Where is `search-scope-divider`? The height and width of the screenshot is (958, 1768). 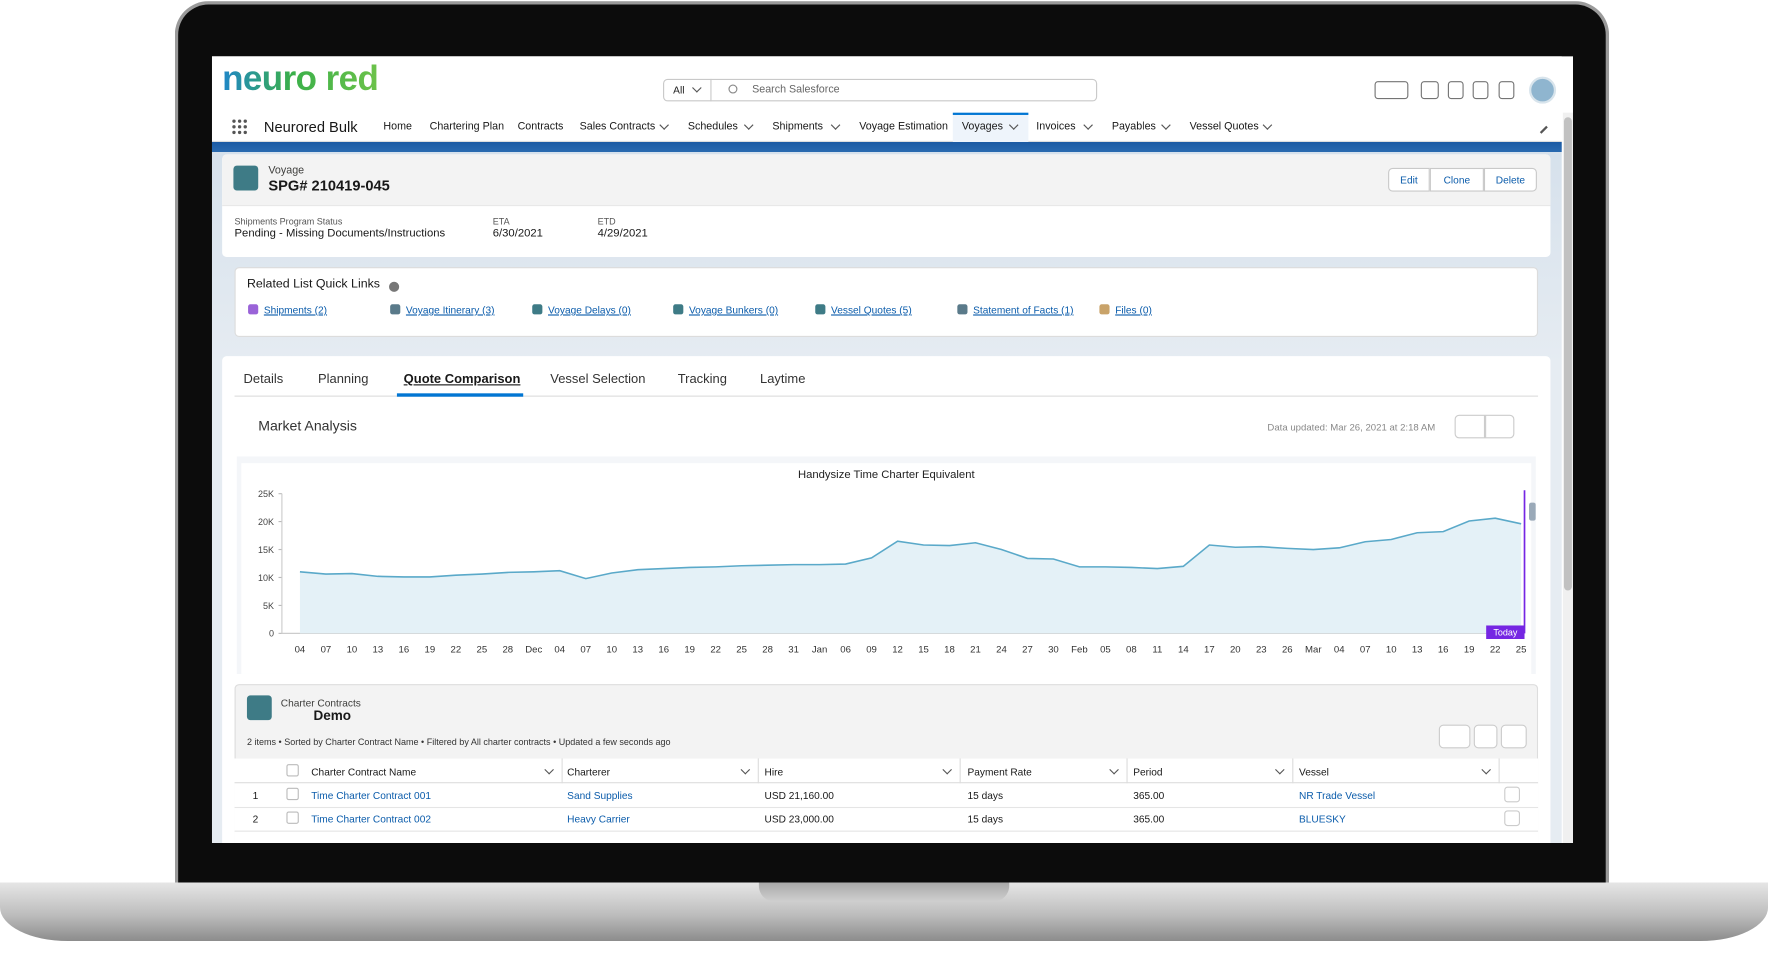 search-scope-divider is located at coordinates (711, 90).